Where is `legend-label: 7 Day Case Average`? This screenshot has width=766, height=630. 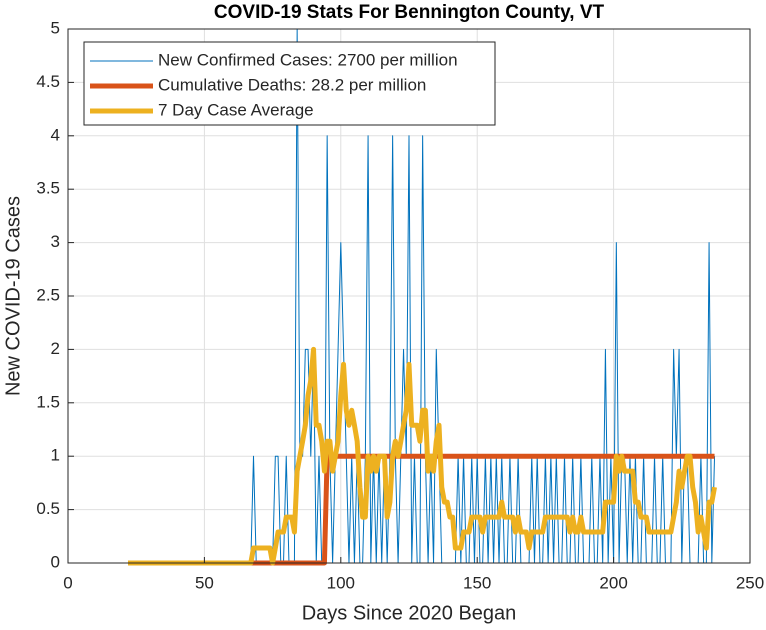 legend-label: 7 Day Case Average is located at coordinates (236, 109).